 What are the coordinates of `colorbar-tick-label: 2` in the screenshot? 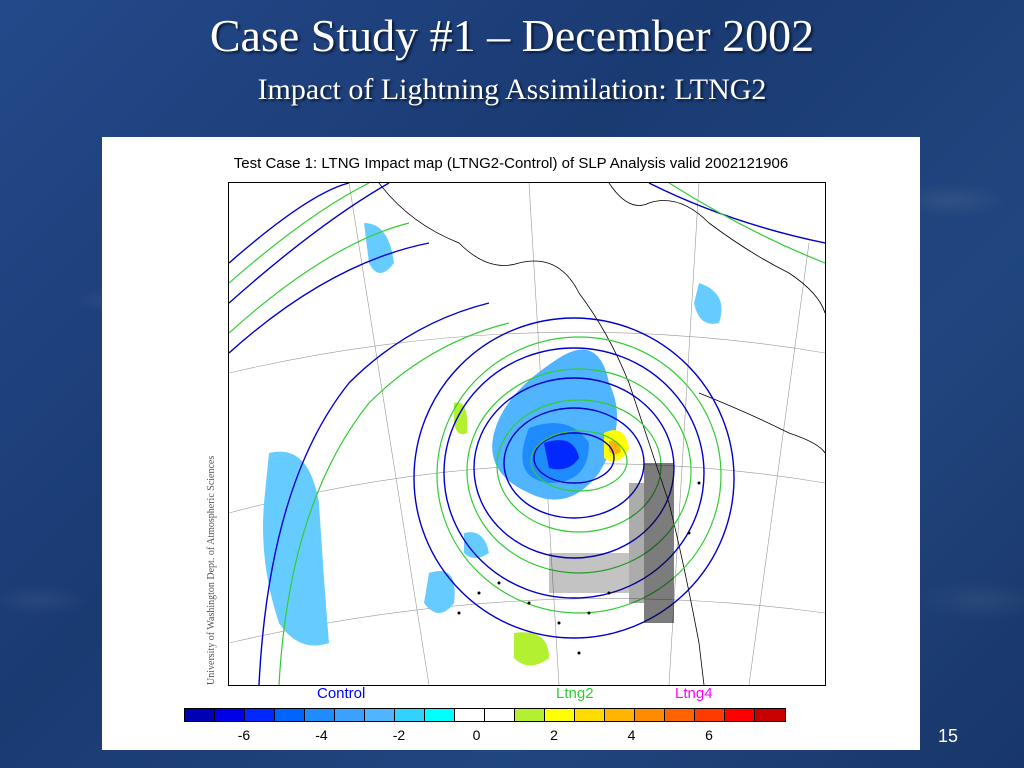 It's located at (554, 735).